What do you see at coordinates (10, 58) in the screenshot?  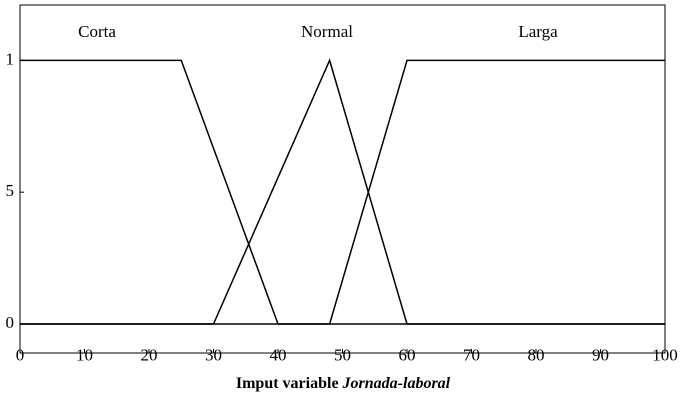 I see `y-tick-label: 1` at bounding box center [10, 58].